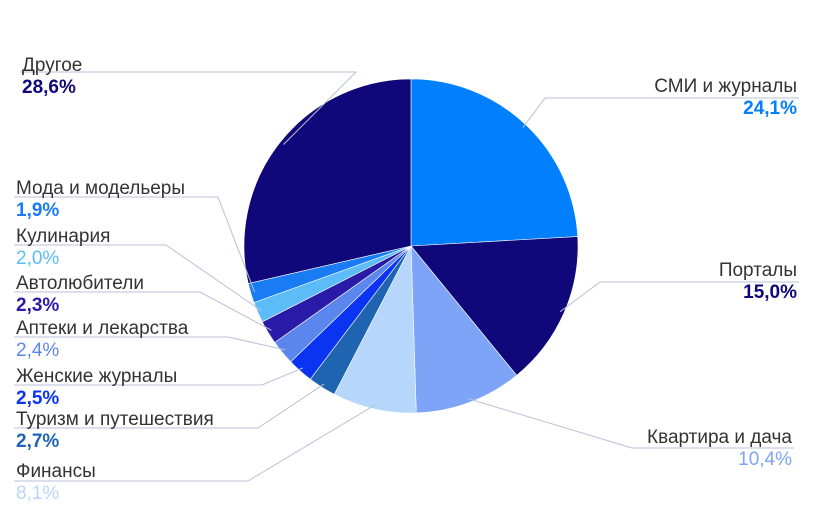  What do you see at coordinates (37, 398) in the screenshot?
I see `slice-value-6: 2,5%` at bounding box center [37, 398].